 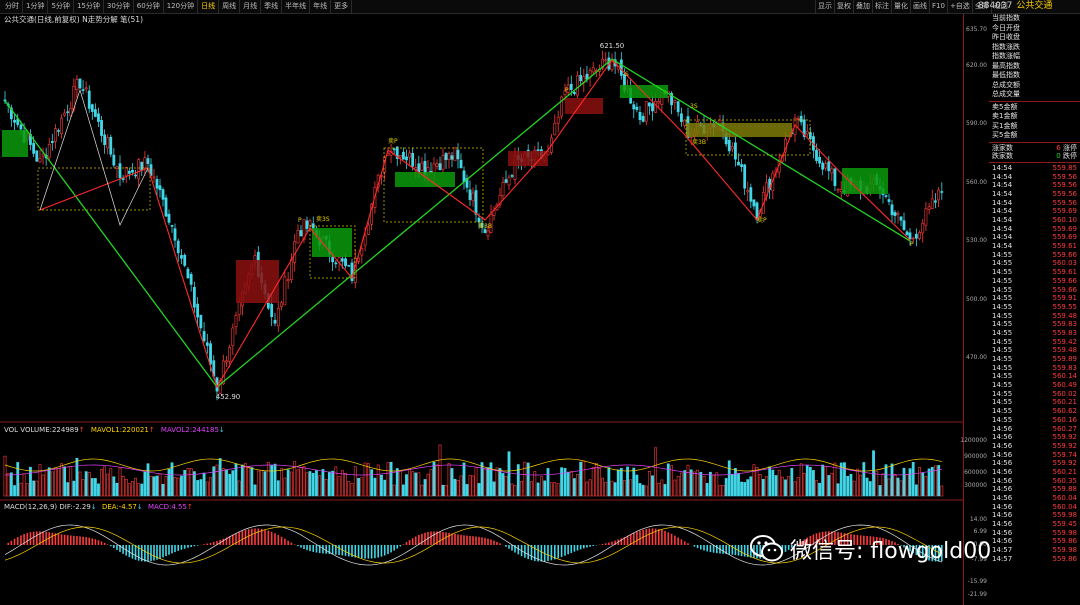 What do you see at coordinates (89, 6) in the screenshot?
I see `period-tab-3: 15分钟` at bounding box center [89, 6].